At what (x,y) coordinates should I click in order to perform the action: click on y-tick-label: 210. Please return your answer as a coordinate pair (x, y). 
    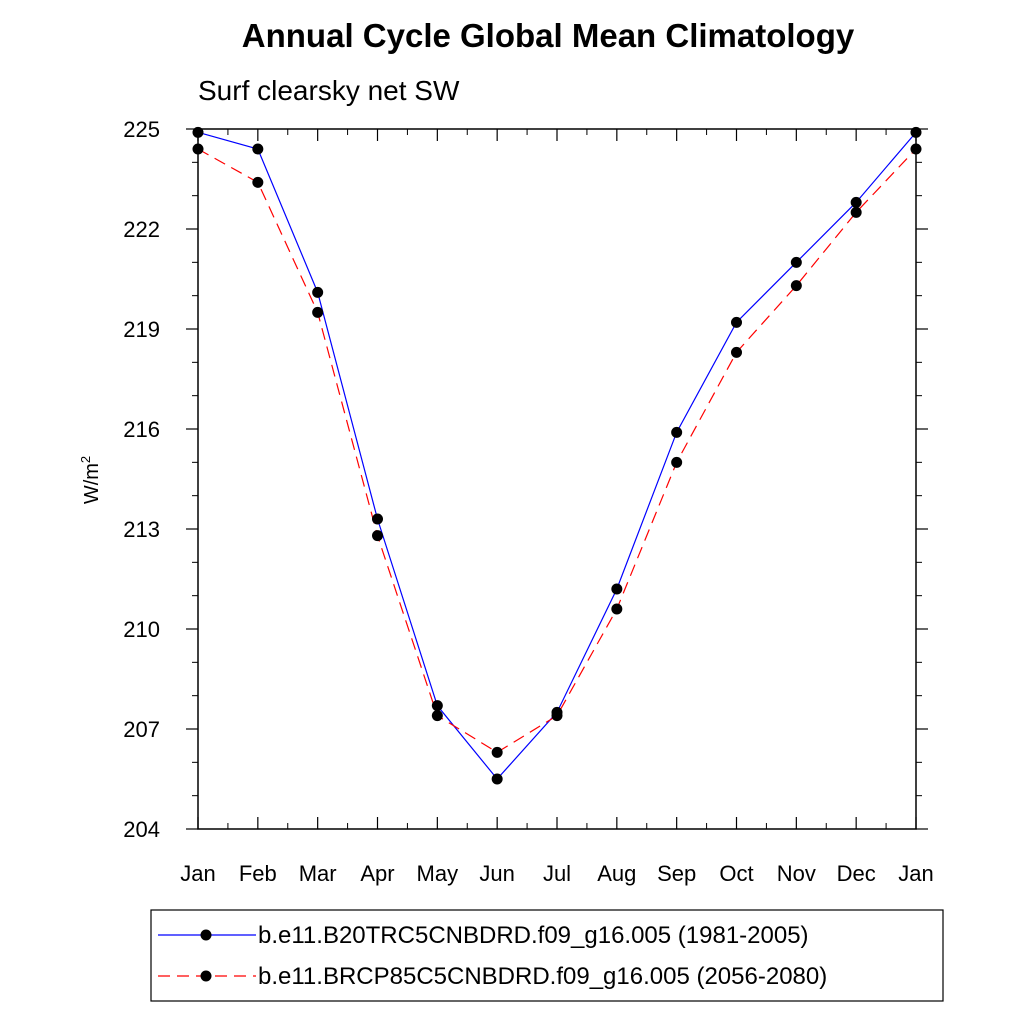
    Looking at the image, I should click on (141, 629).